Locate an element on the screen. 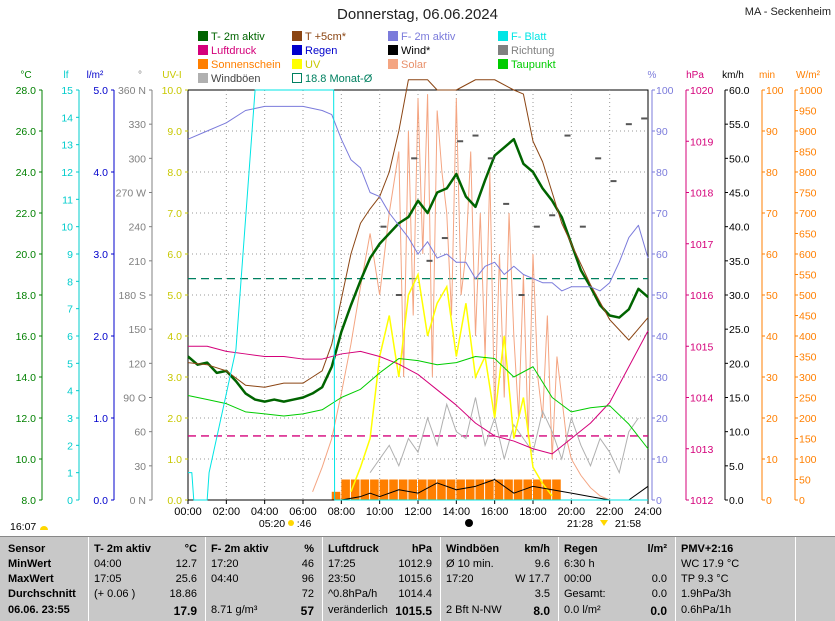  axis-tick-label: 6.0 is located at coordinates (174, 255).